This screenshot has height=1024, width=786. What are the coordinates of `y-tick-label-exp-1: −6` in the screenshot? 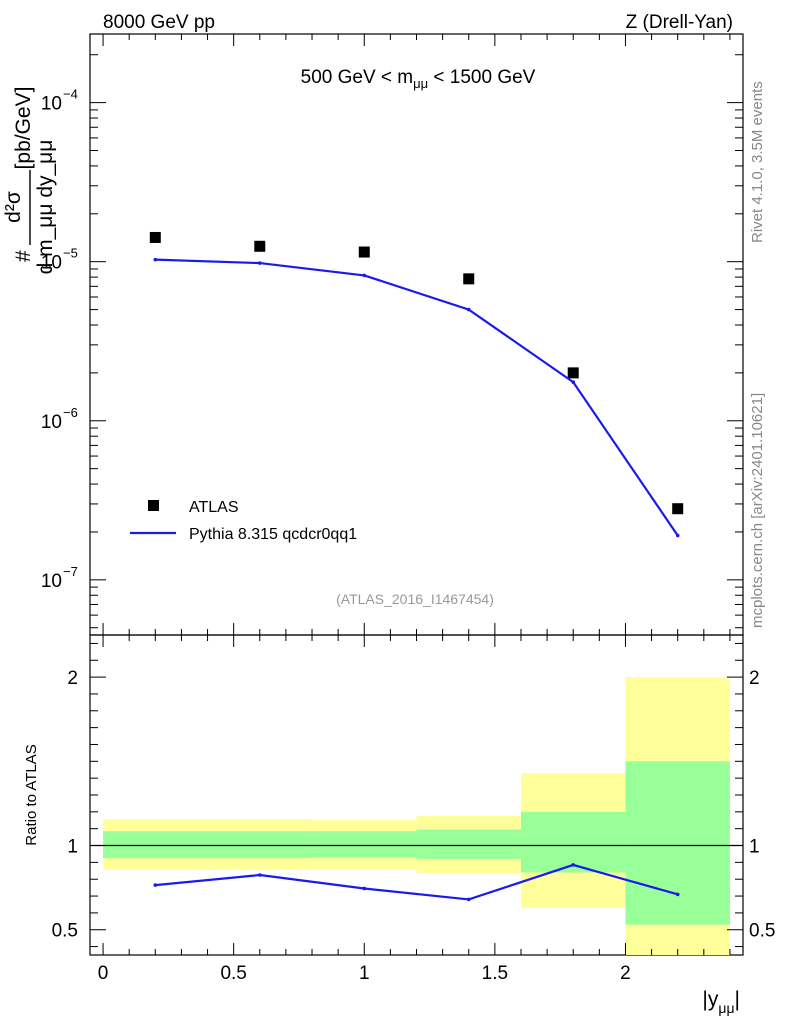 It's located at (70, 412).